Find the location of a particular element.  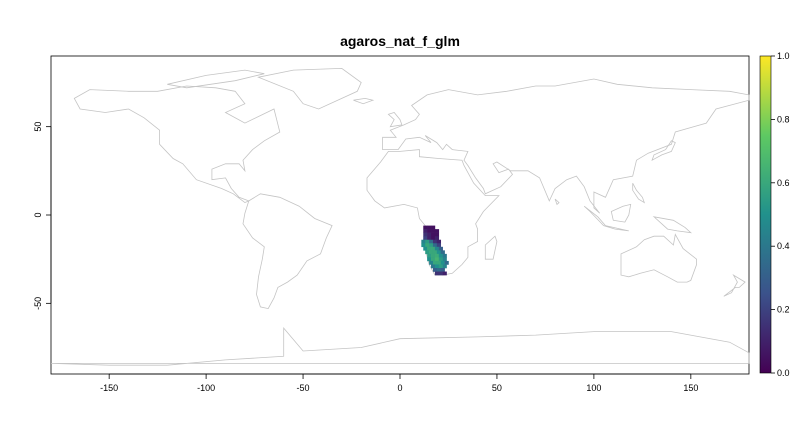

x-tick-label: 150 is located at coordinates (690, 388).